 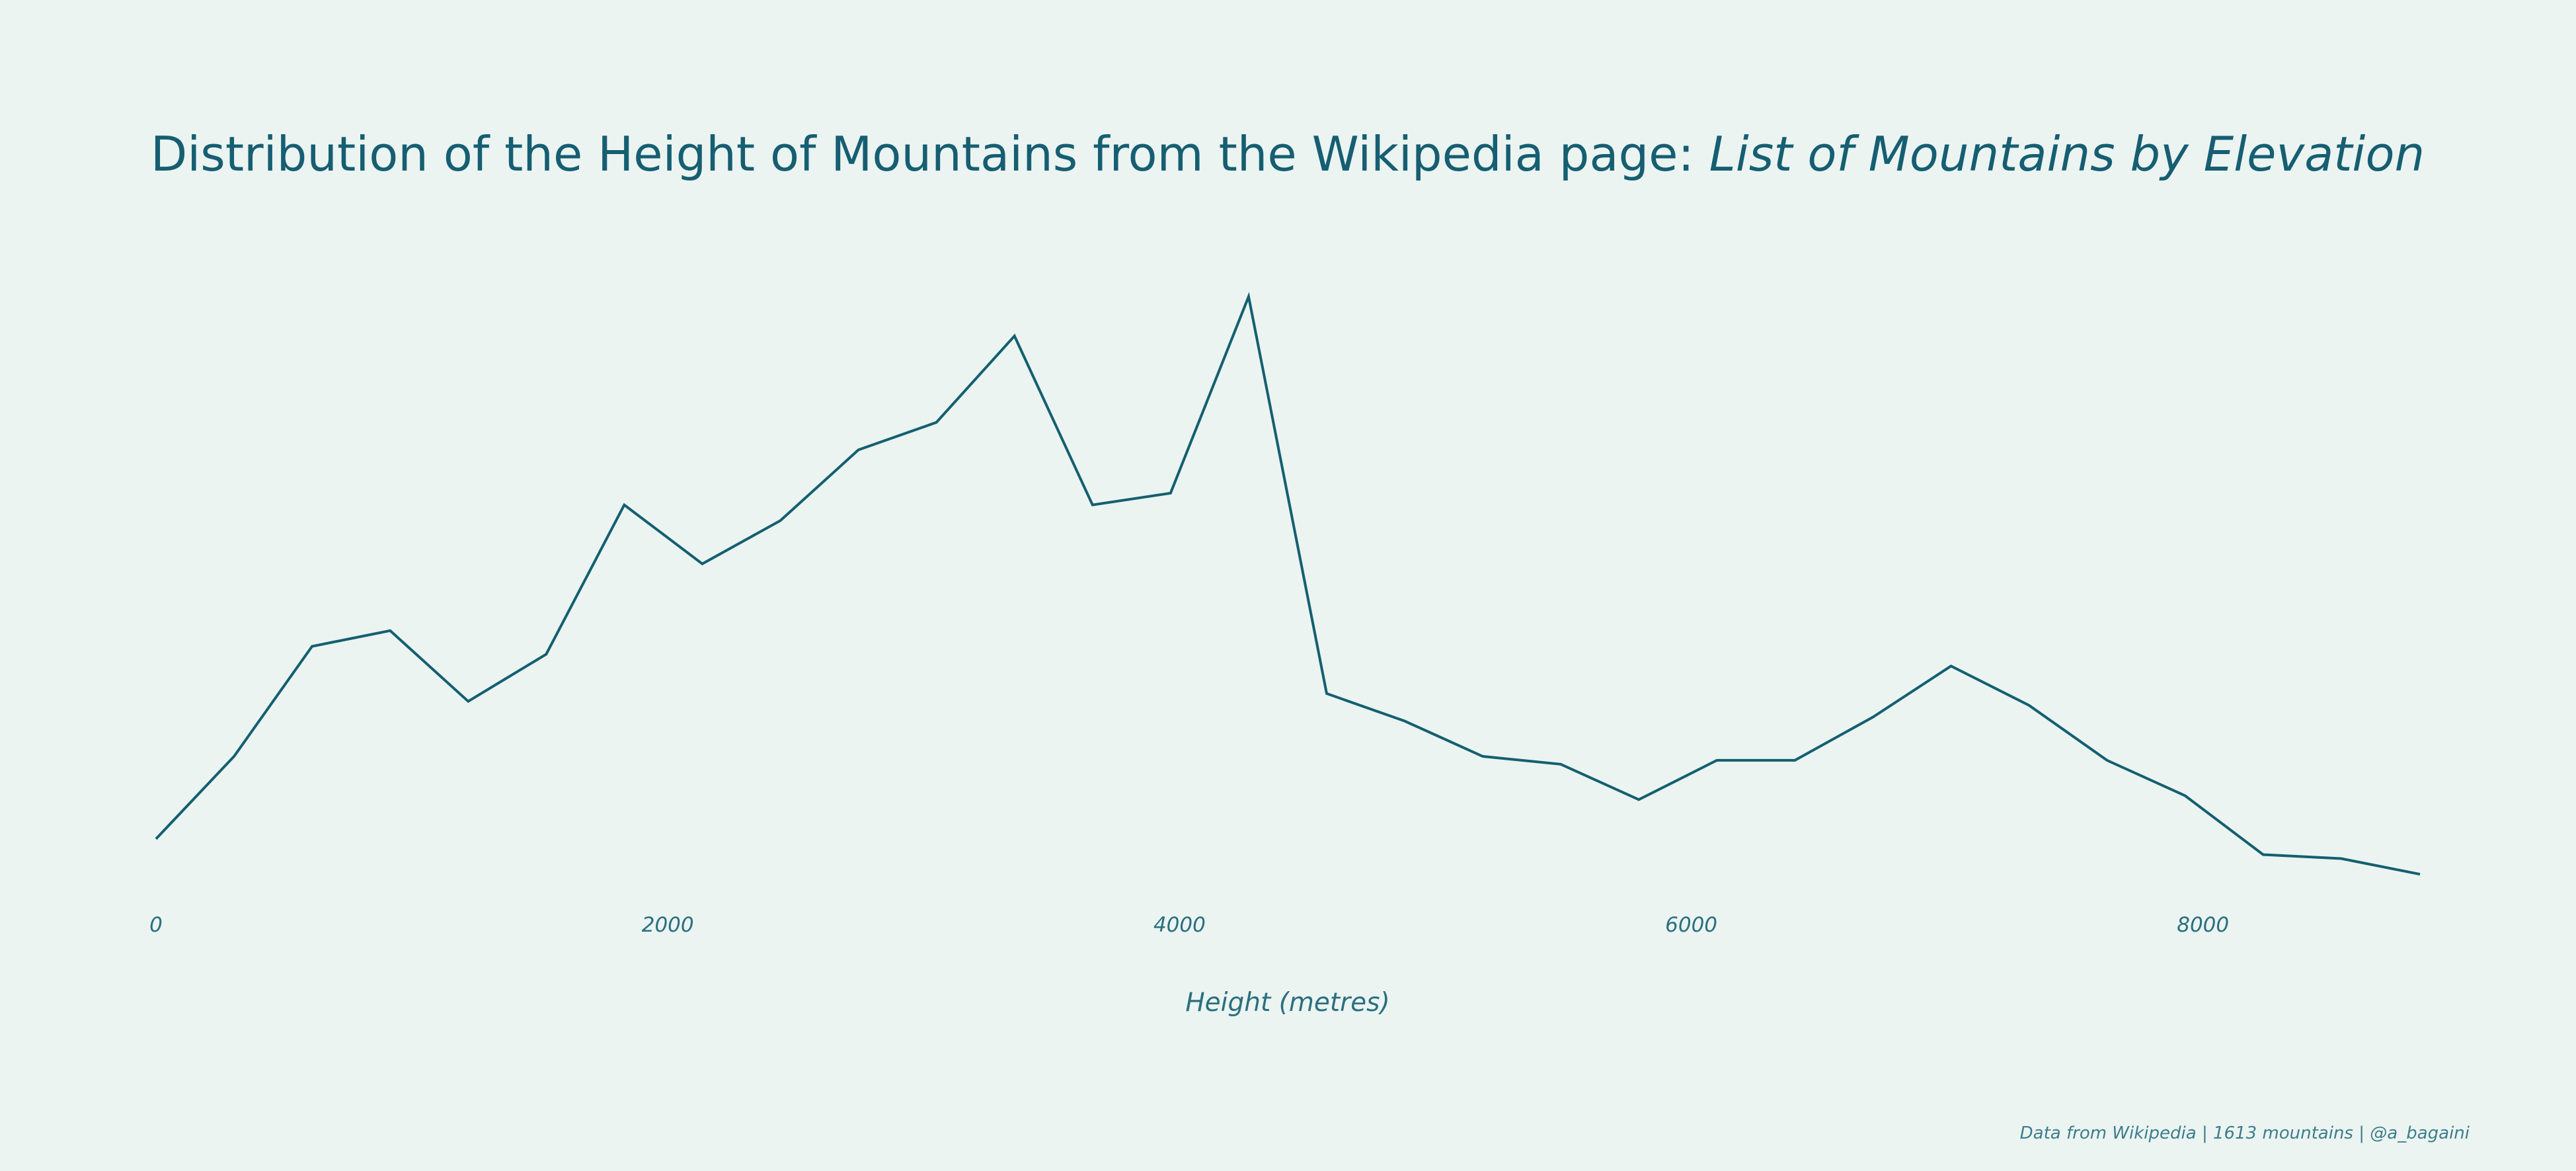 What do you see at coordinates (1179, 925) in the screenshot?
I see `x-tick-label: 4000` at bounding box center [1179, 925].